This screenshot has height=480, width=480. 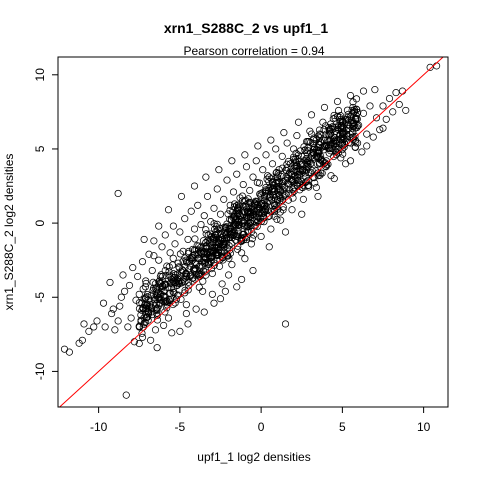 What do you see at coordinates (40, 75) in the screenshot?
I see `y-tick-label: 10` at bounding box center [40, 75].